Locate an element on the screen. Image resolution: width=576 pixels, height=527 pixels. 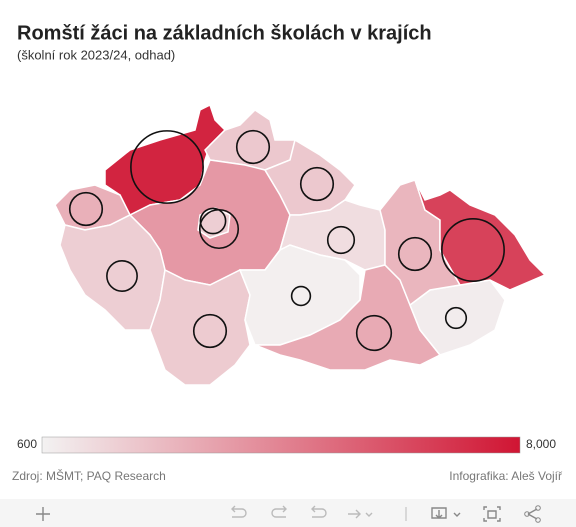
legend-max: 8,000 is located at coordinates (541, 444).